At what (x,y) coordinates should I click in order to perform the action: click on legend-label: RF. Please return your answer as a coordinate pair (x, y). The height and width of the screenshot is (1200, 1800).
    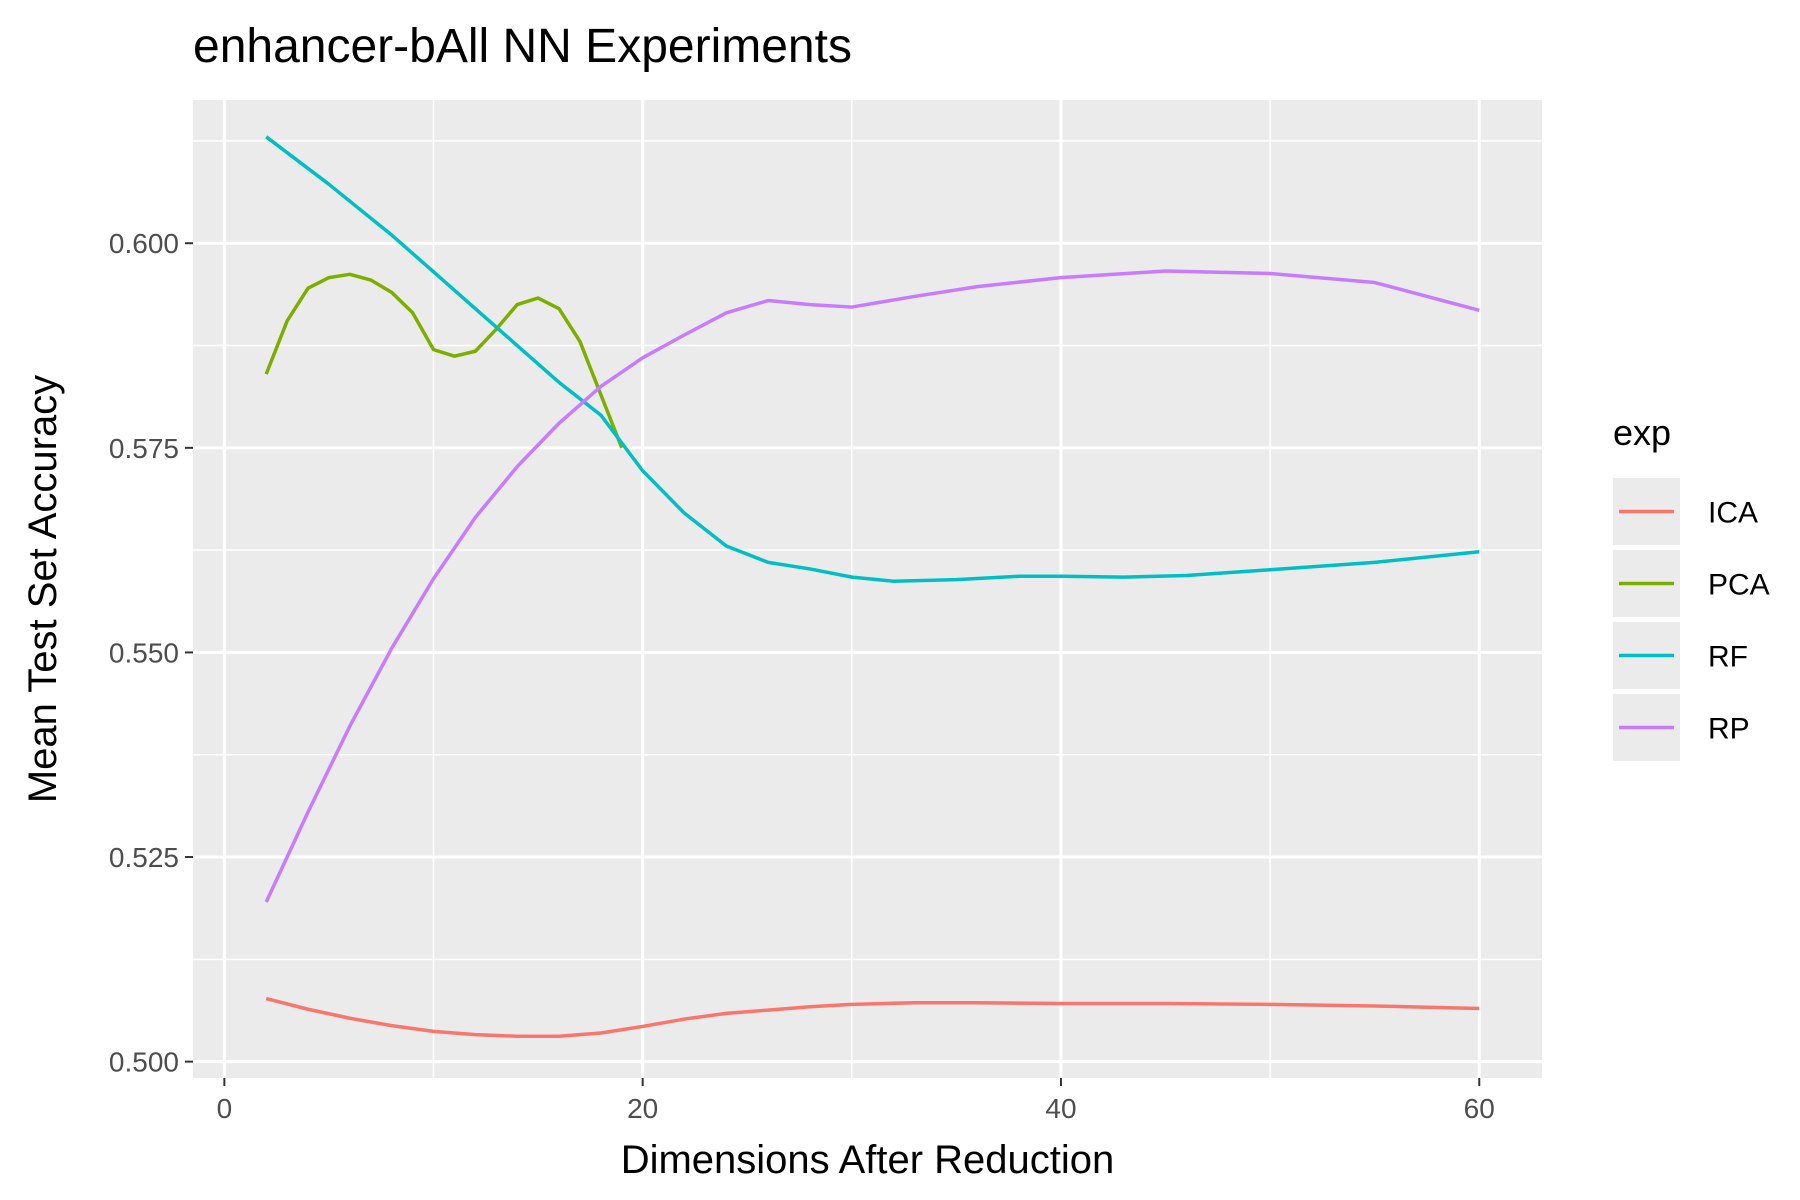
    Looking at the image, I should click on (1728, 657).